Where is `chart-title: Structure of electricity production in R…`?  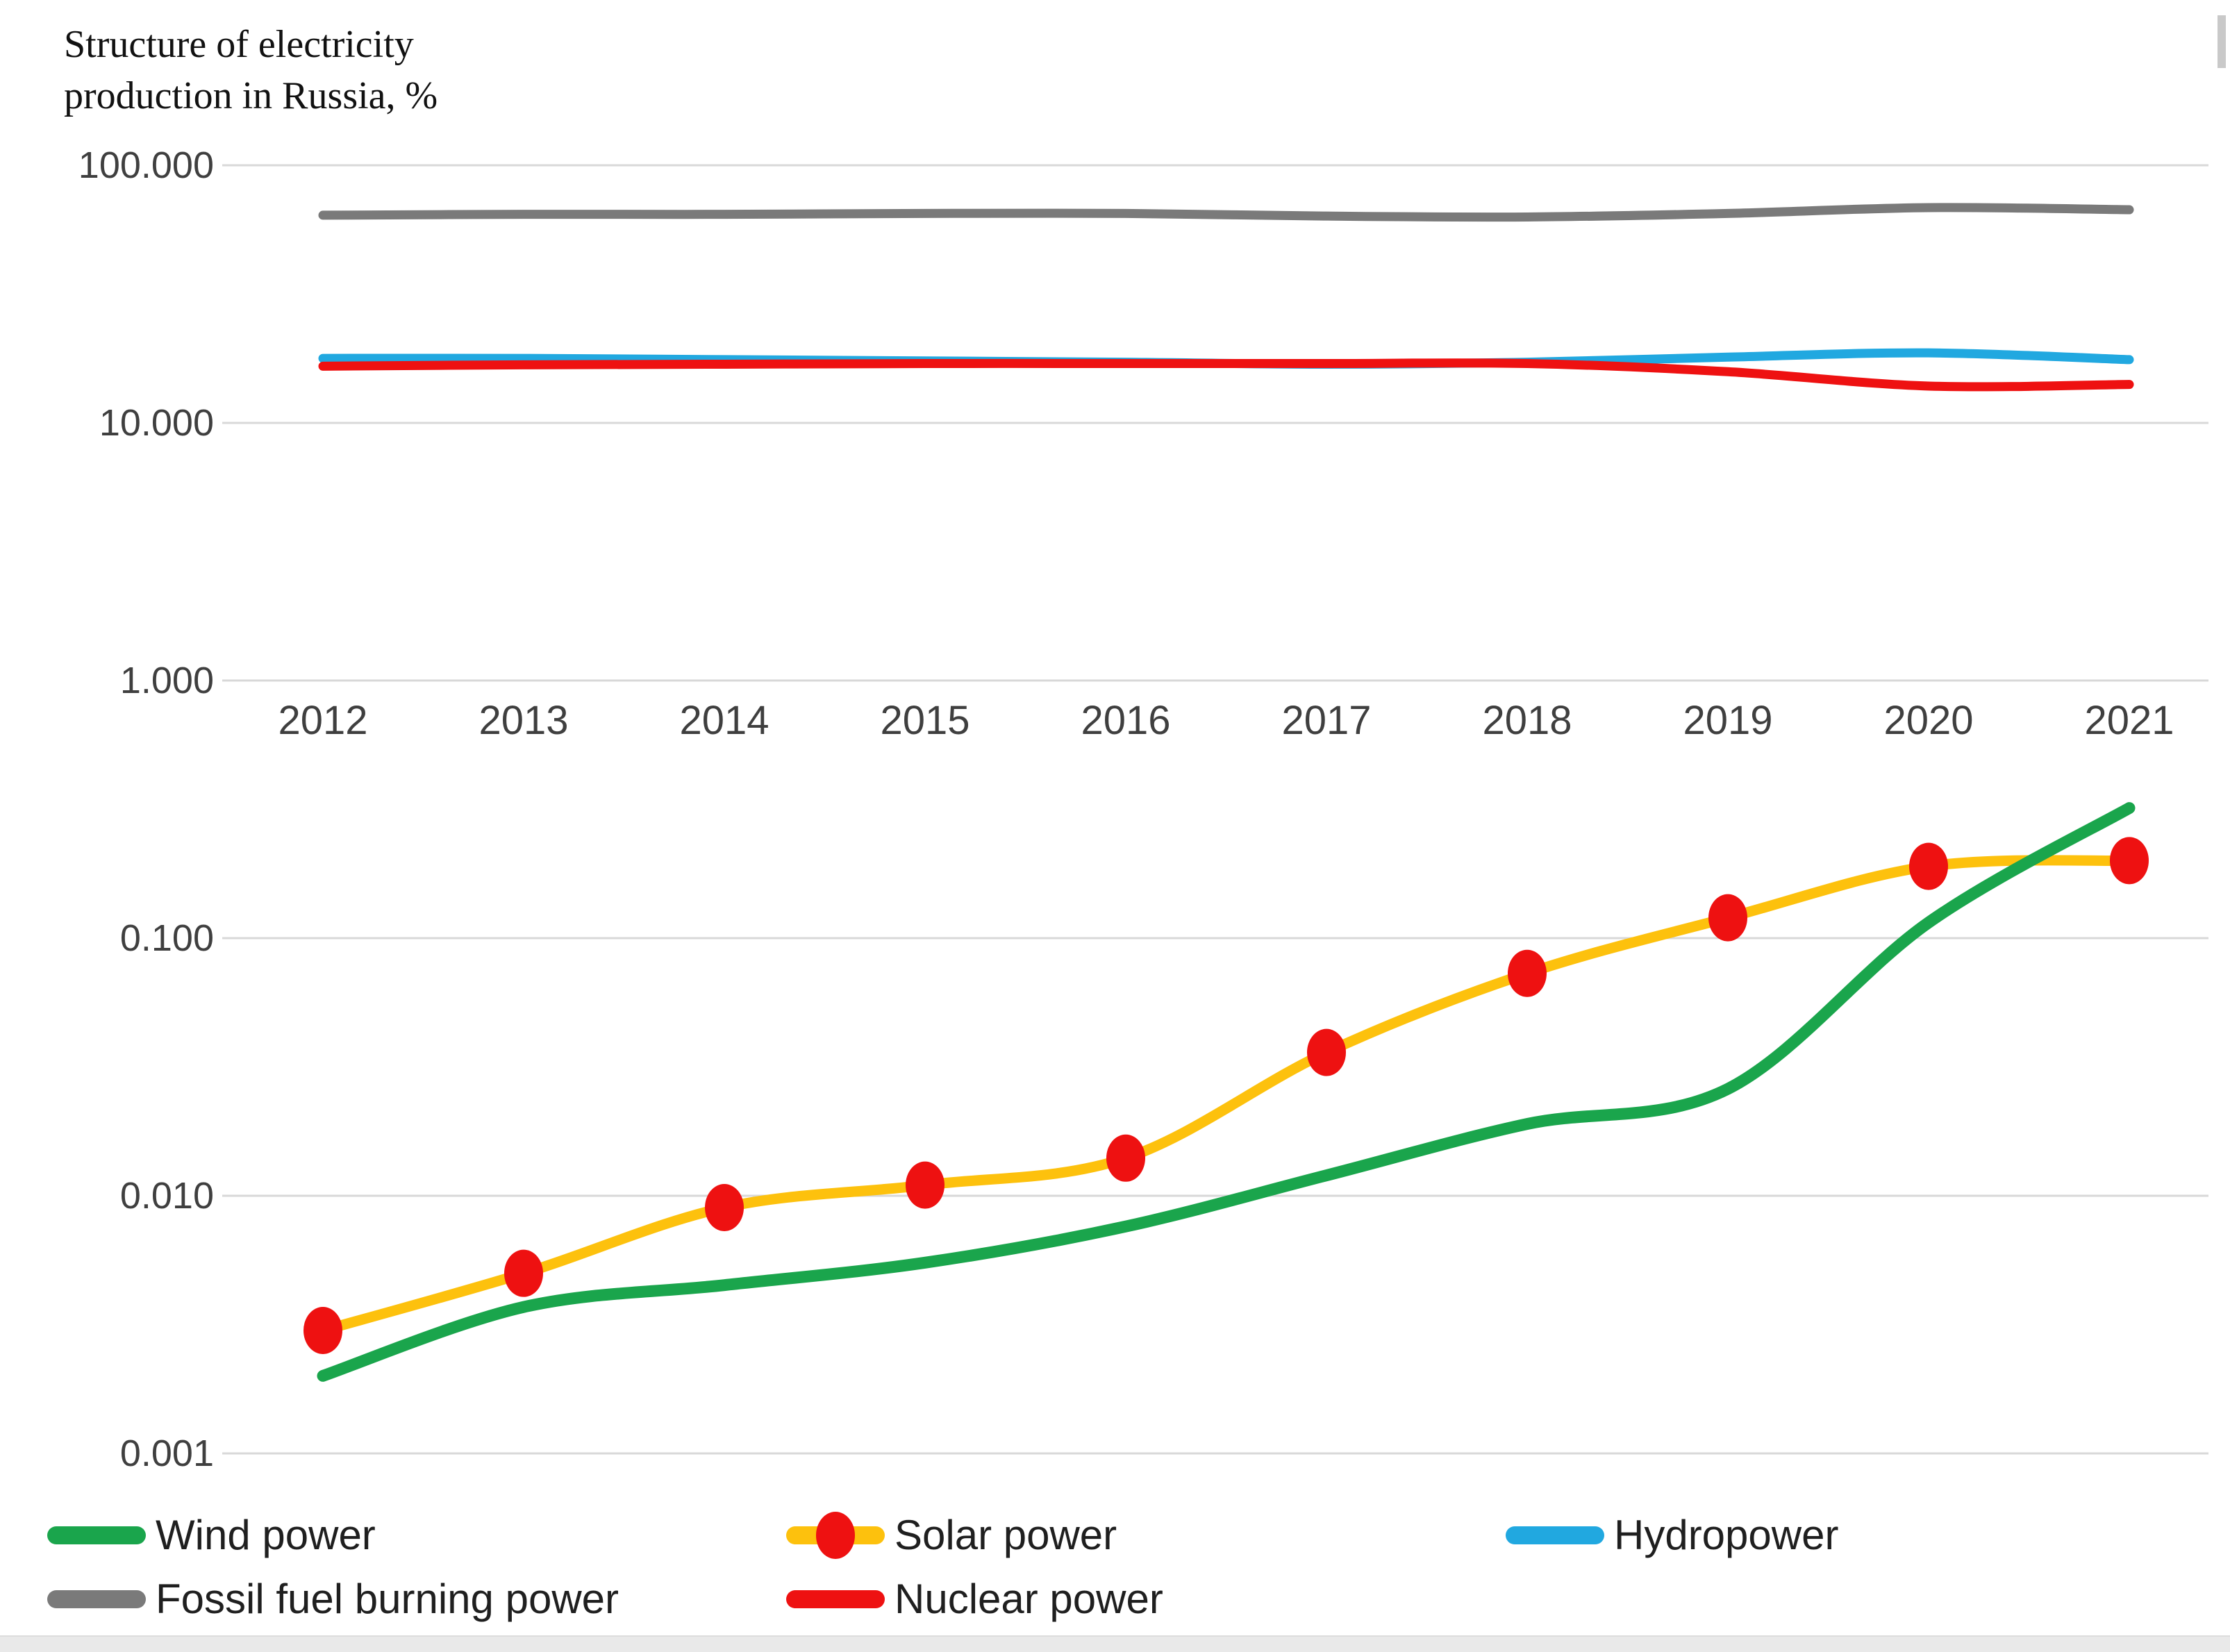 chart-title: Structure of electricity production in R… is located at coordinates (251, 70).